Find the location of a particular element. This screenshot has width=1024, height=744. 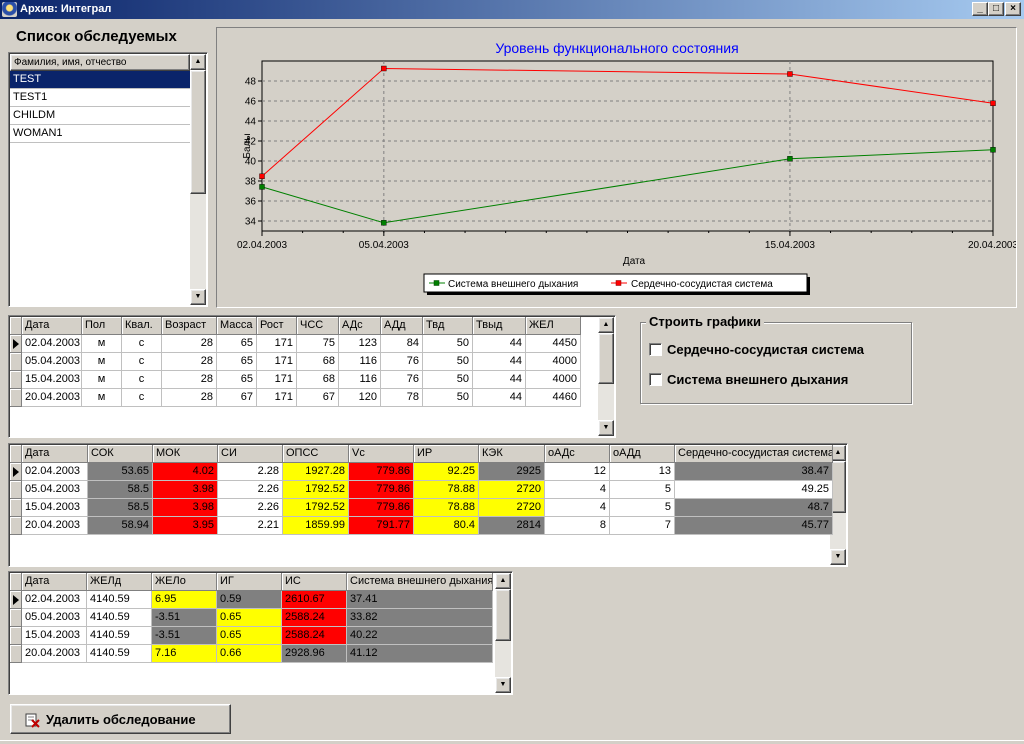

patient-list-header: Фамилия, имя, отчество is located at coordinates (100, 62).